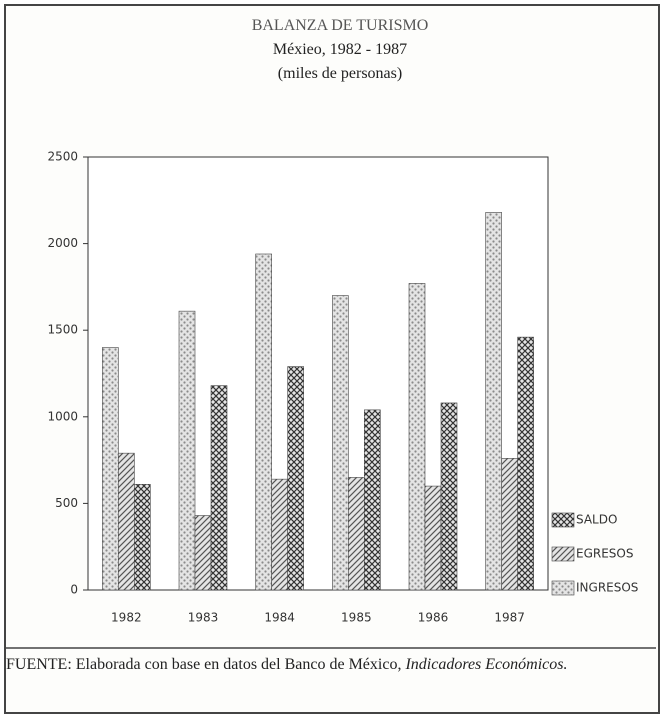 The height and width of the screenshot is (717, 664). I want to click on x-tick-label: 1982, so click(126, 618).